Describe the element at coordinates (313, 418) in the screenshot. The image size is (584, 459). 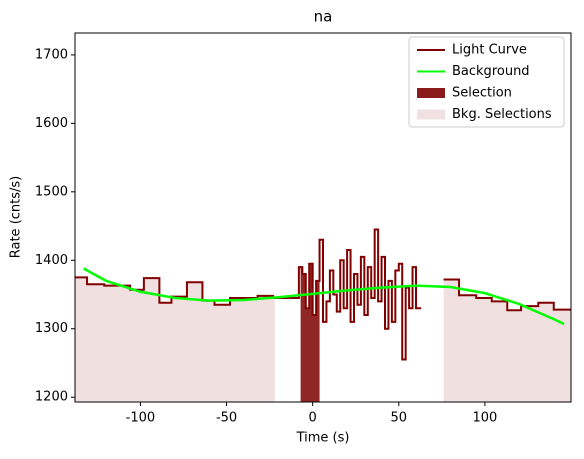
I see `x-tick-label: 0` at that location.